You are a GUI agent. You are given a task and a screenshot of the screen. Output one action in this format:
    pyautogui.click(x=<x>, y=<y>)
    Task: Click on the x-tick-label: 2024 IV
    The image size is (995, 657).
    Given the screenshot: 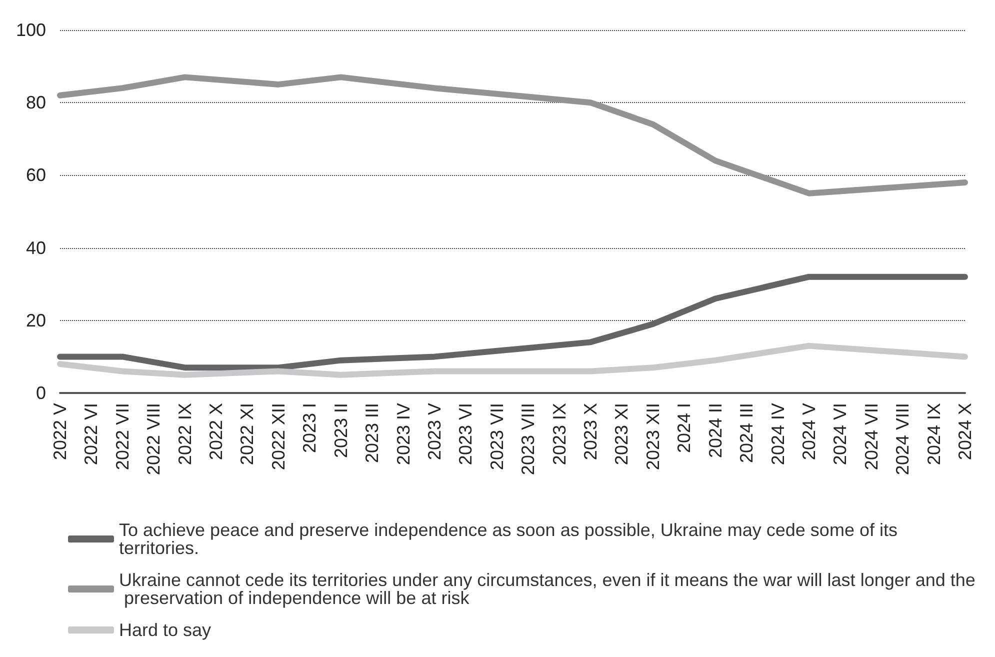 What is the action you would take?
    pyautogui.click(x=778, y=434)
    